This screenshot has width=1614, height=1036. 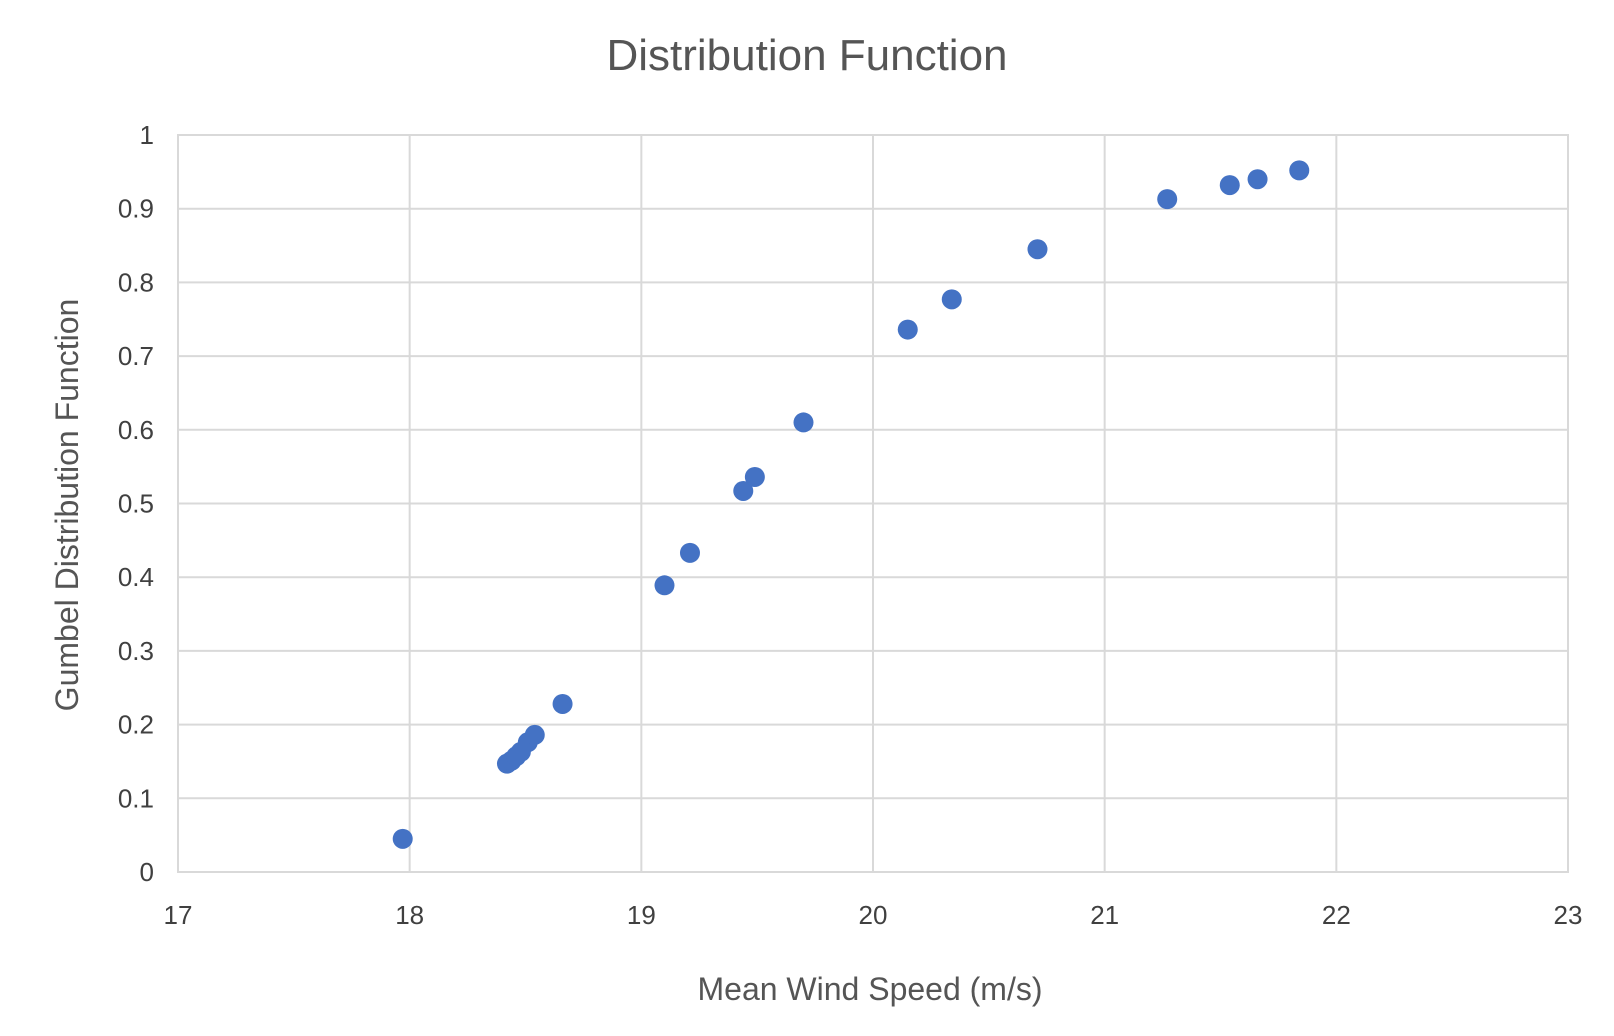 I want to click on y-tick-label: 0.2, so click(x=136, y=725).